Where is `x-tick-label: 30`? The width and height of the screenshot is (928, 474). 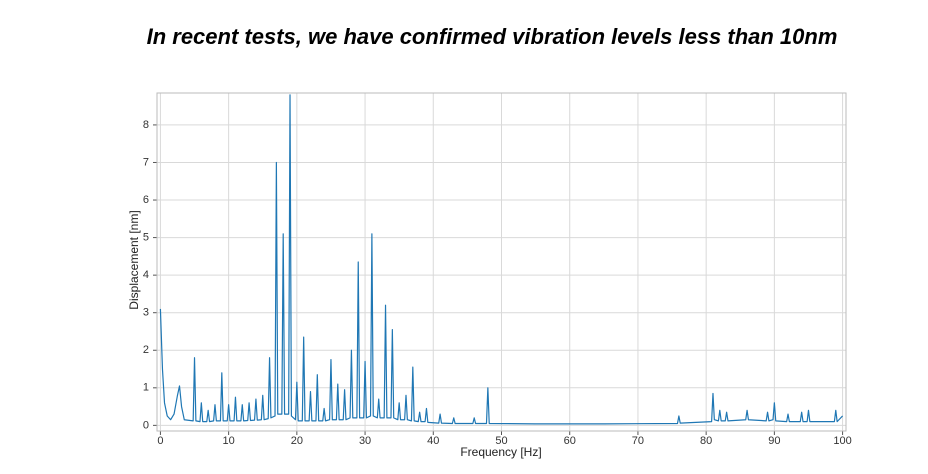 x-tick-label: 30 is located at coordinates (365, 441).